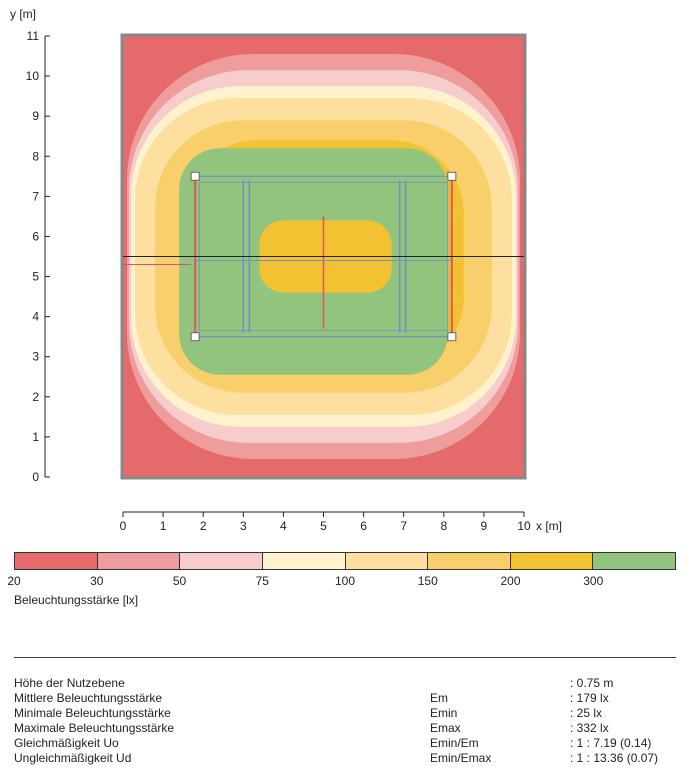 The width and height of the screenshot is (688, 778). What do you see at coordinates (443, 526) in the screenshot?
I see `x-tick-label: 8` at bounding box center [443, 526].